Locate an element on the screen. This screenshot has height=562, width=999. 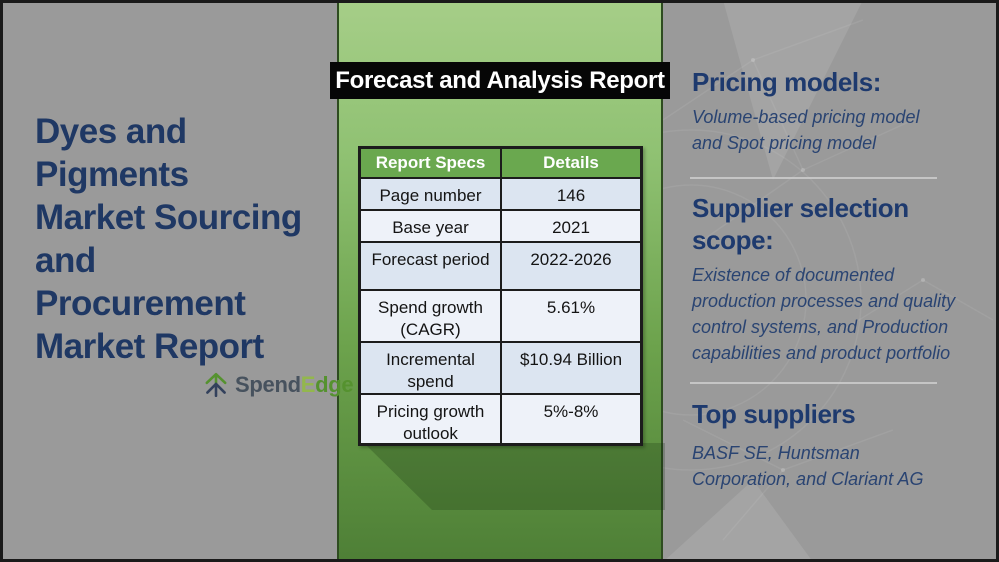
spec-cell: Base year is located at coordinates (430, 226).